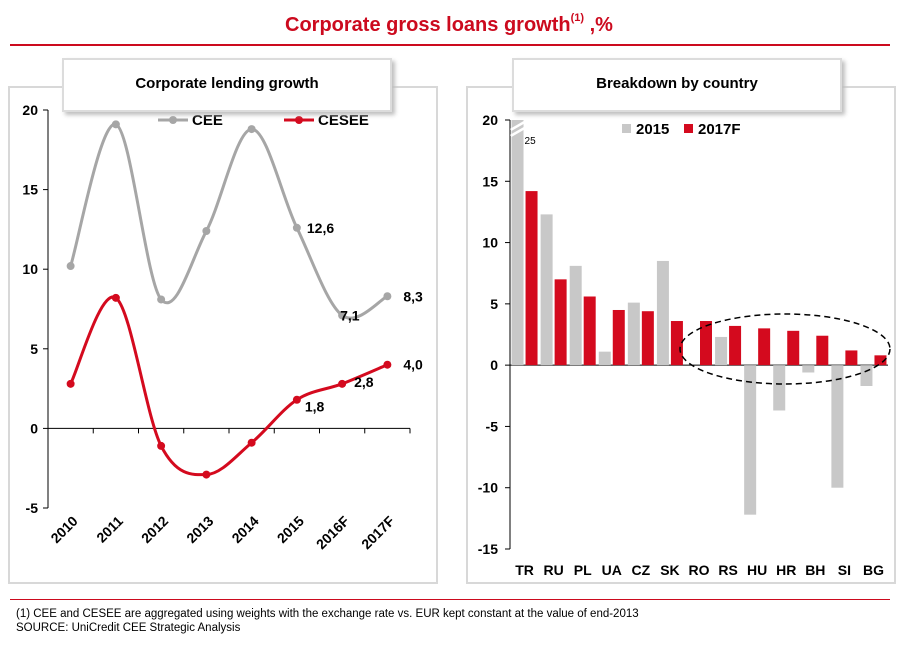 The height and width of the screenshot is (651, 898). What do you see at coordinates (450, 599) in the screenshot?
I see `footer-rule` at bounding box center [450, 599].